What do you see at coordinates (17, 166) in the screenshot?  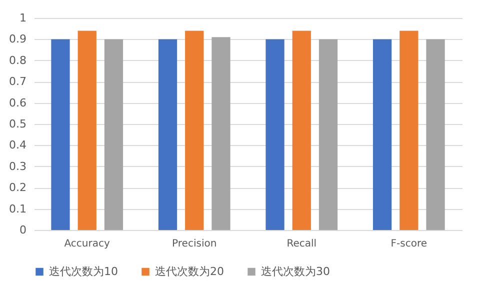 I see `y-tick-label: 0.3` at bounding box center [17, 166].